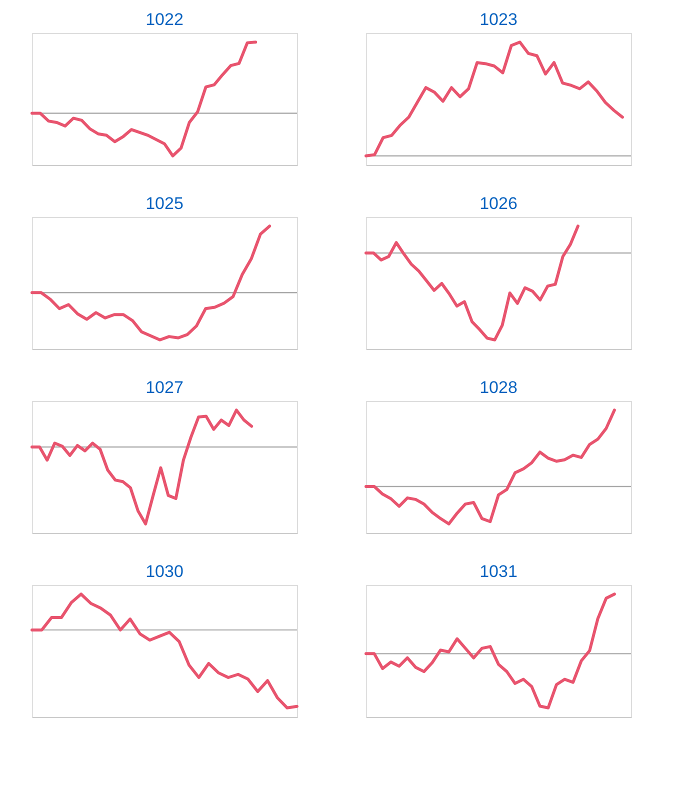 This screenshot has height=800, width=700. What do you see at coordinates (499, 571) in the screenshot?
I see `chart-title: 1031` at bounding box center [499, 571].